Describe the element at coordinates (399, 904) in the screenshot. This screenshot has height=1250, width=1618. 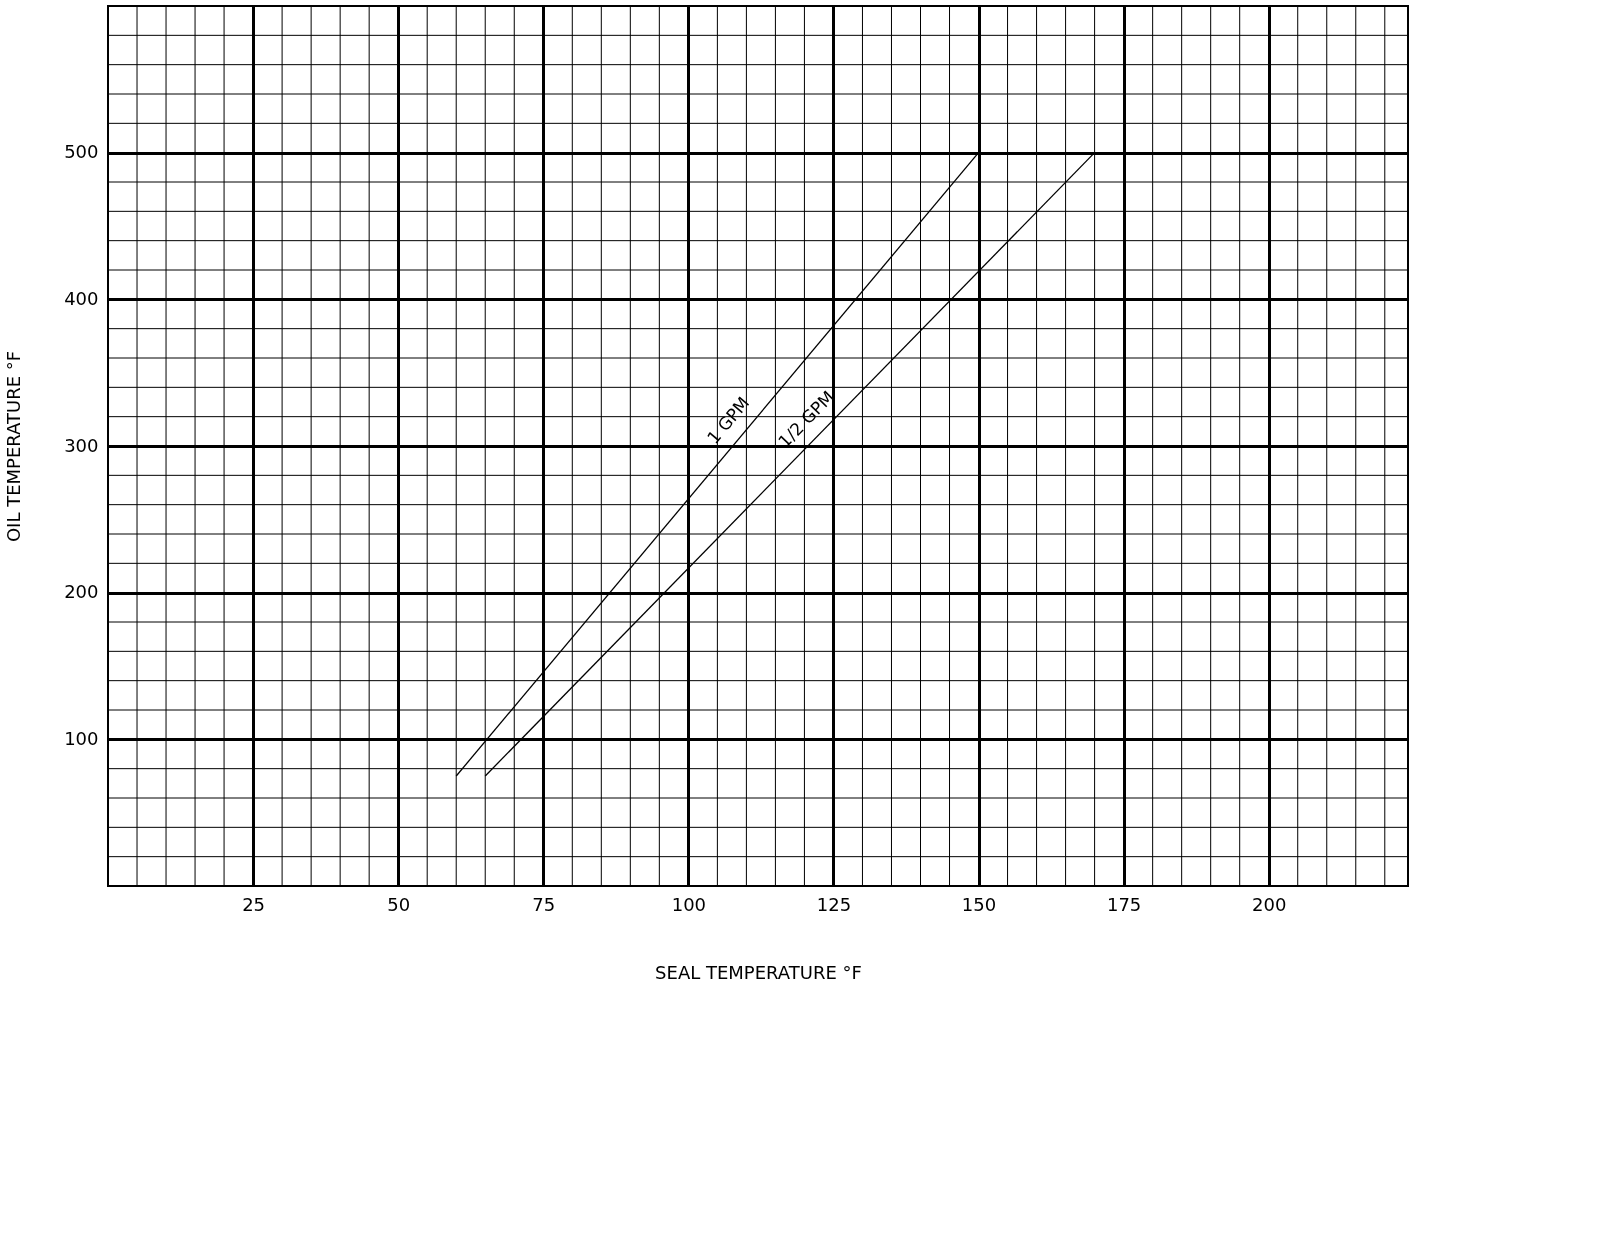
I see `x-tick-label: 50` at that location.